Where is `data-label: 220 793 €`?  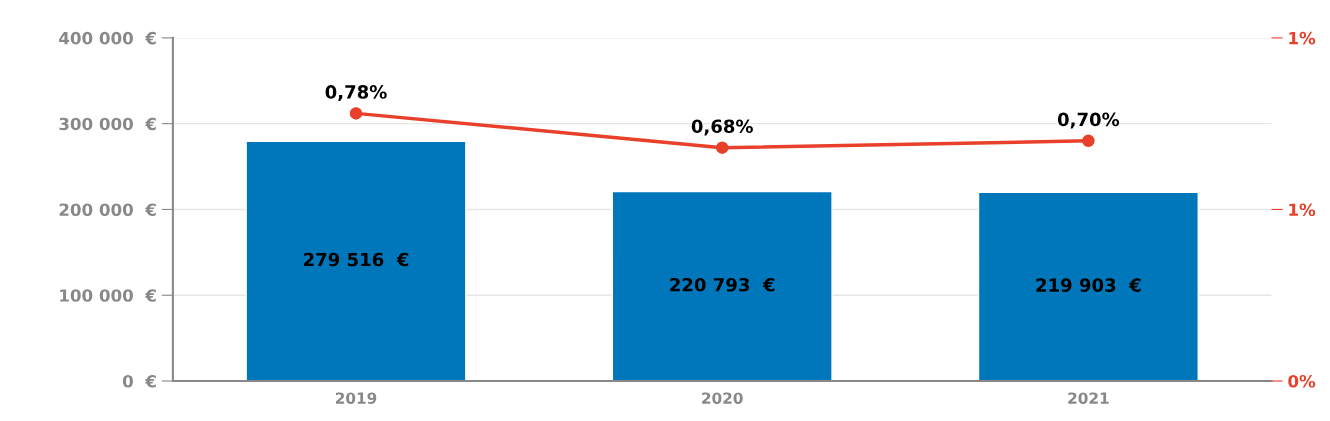
data-label: 220 793 € is located at coordinates (722, 284).